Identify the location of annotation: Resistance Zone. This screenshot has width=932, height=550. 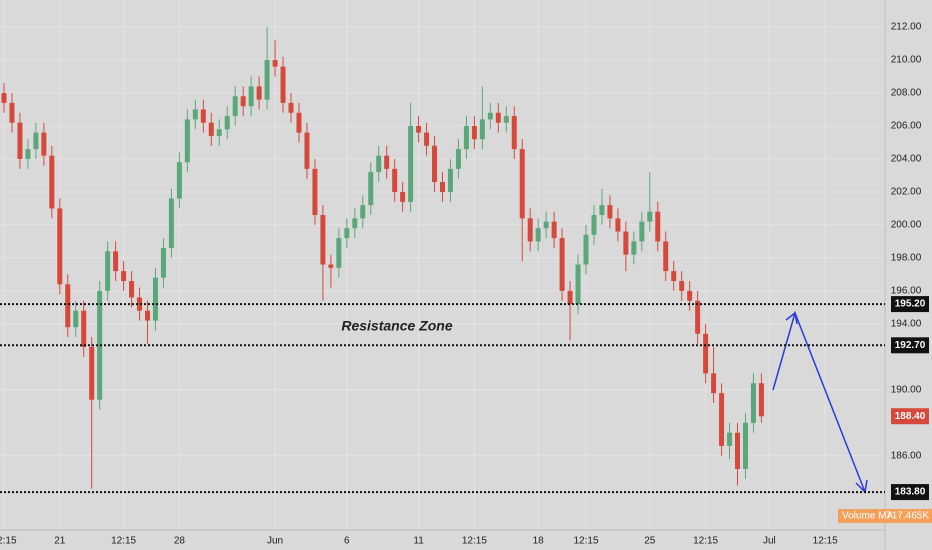
(396, 326).